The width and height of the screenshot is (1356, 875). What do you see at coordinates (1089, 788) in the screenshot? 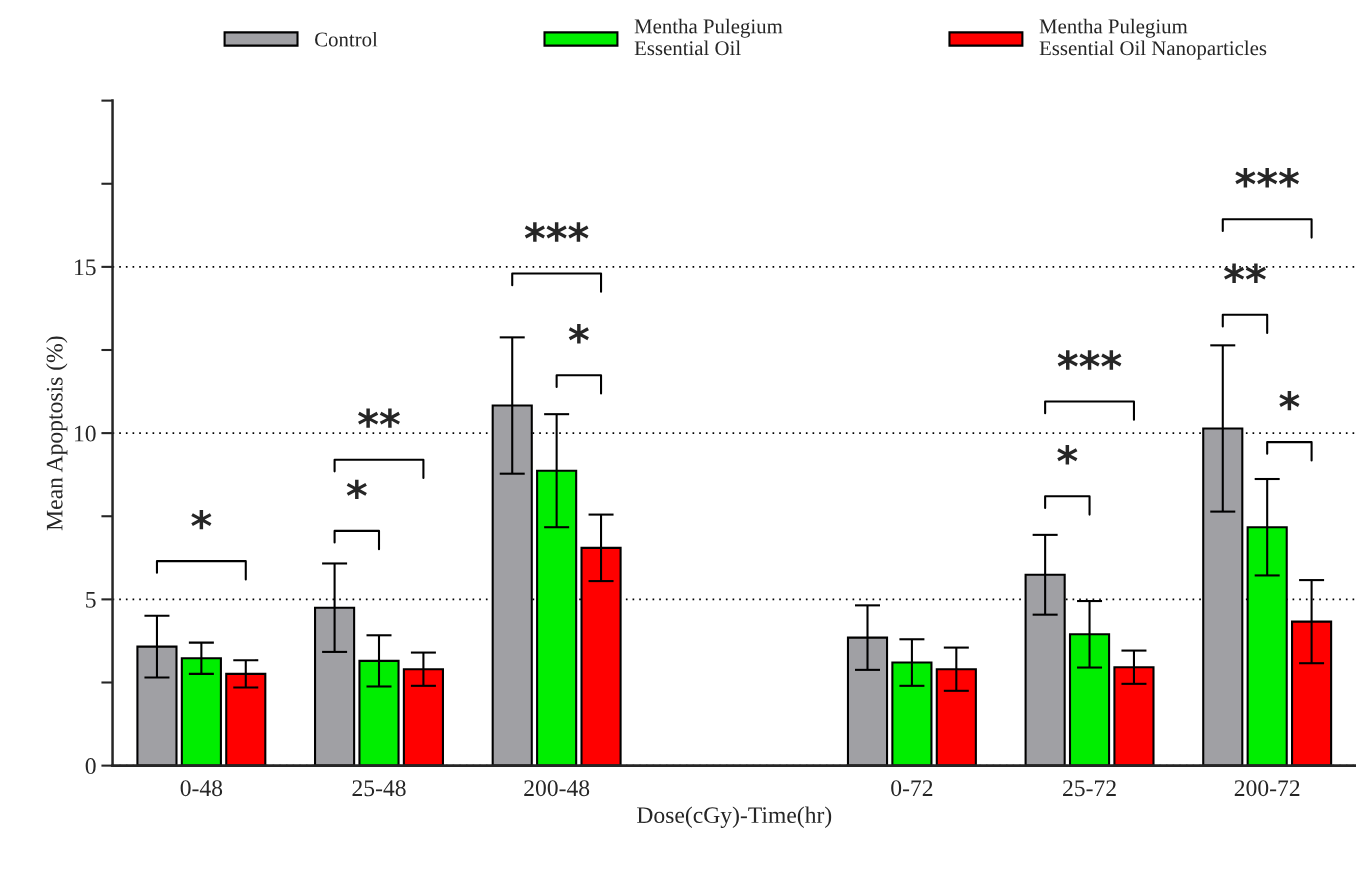
I see `x-tick-label: 25-72` at bounding box center [1089, 788].